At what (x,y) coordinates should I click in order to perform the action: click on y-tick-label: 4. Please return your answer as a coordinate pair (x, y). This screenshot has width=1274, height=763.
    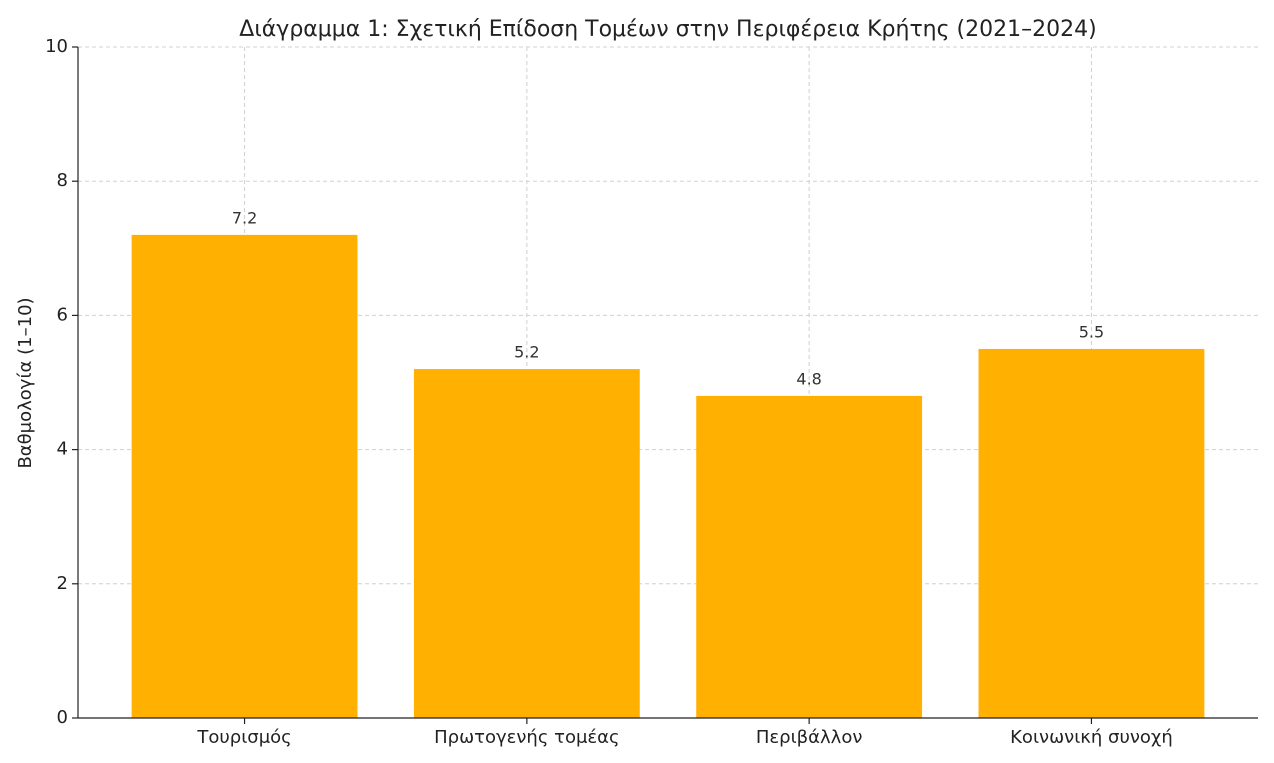
    Looking at the image, I should click on (62, 449).